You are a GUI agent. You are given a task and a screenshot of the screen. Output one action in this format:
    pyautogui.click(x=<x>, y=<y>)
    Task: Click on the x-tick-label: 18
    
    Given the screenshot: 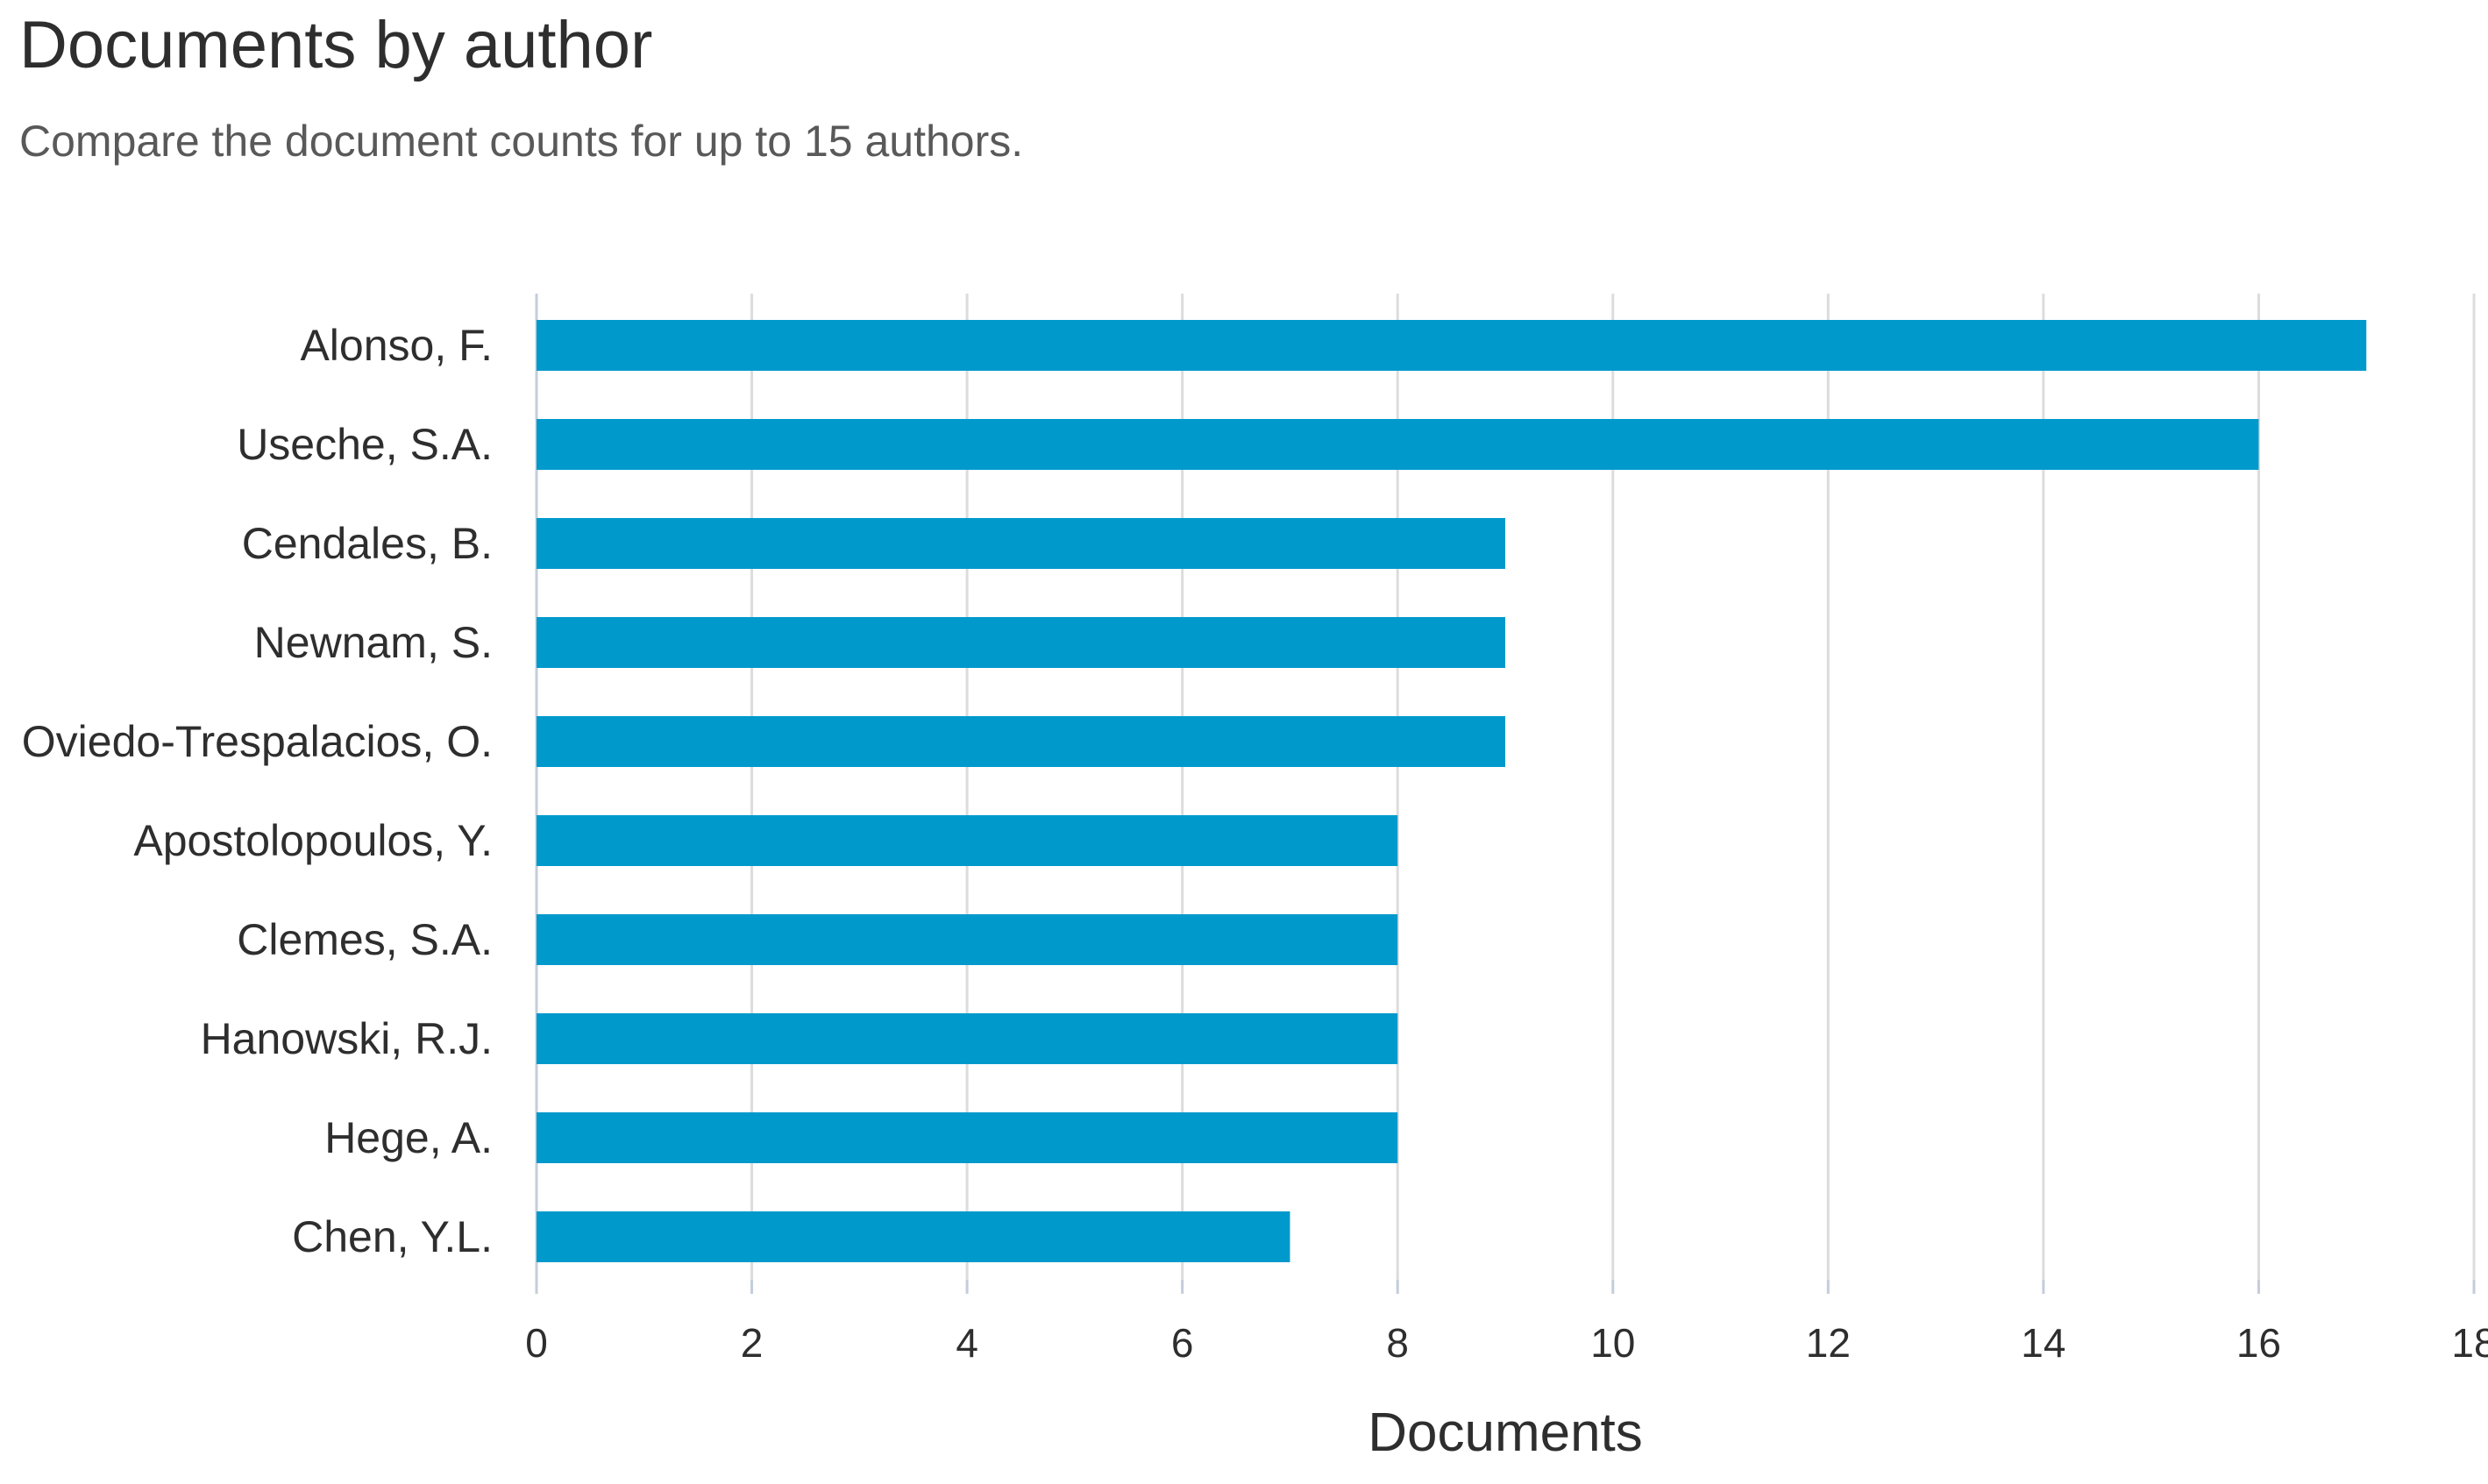 What is the action you would take?
    pyautogui.click(x=2469, y=1343)
    